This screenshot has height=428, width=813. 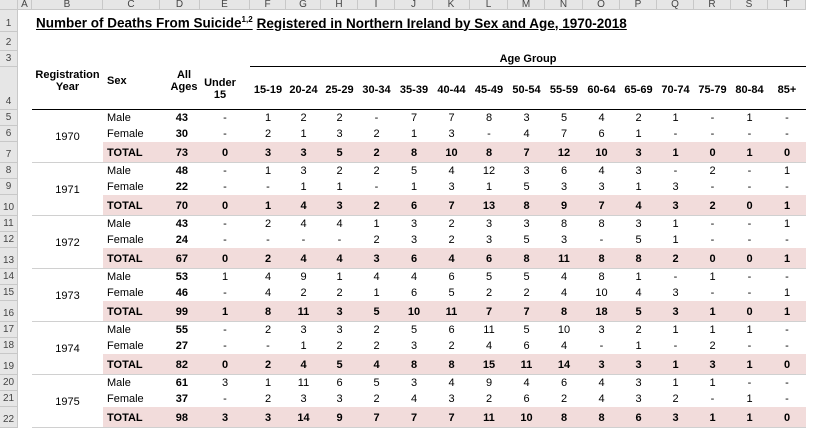 I want to click on age-value: 9, so click(x=489, y=383).